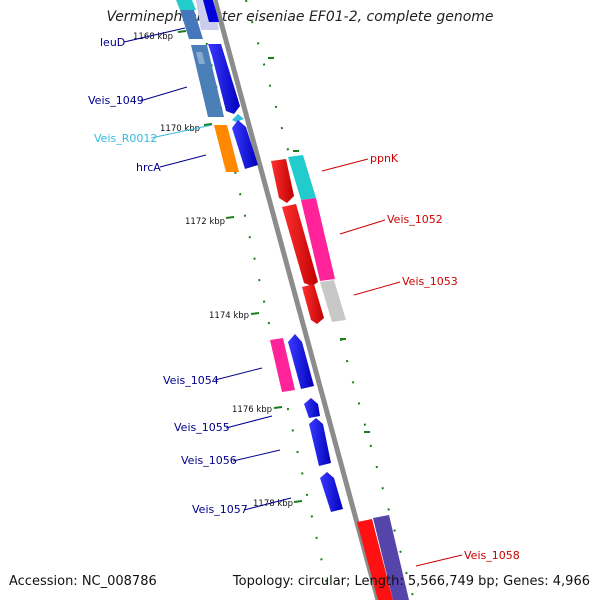 Image resolution: width=600 pixels, height=600 pixels. What do you see at coordinates (430, 281) in the screenshot?
I see `gene-label-veis-1053: Veis_1053` at bounding box center [430, 281].